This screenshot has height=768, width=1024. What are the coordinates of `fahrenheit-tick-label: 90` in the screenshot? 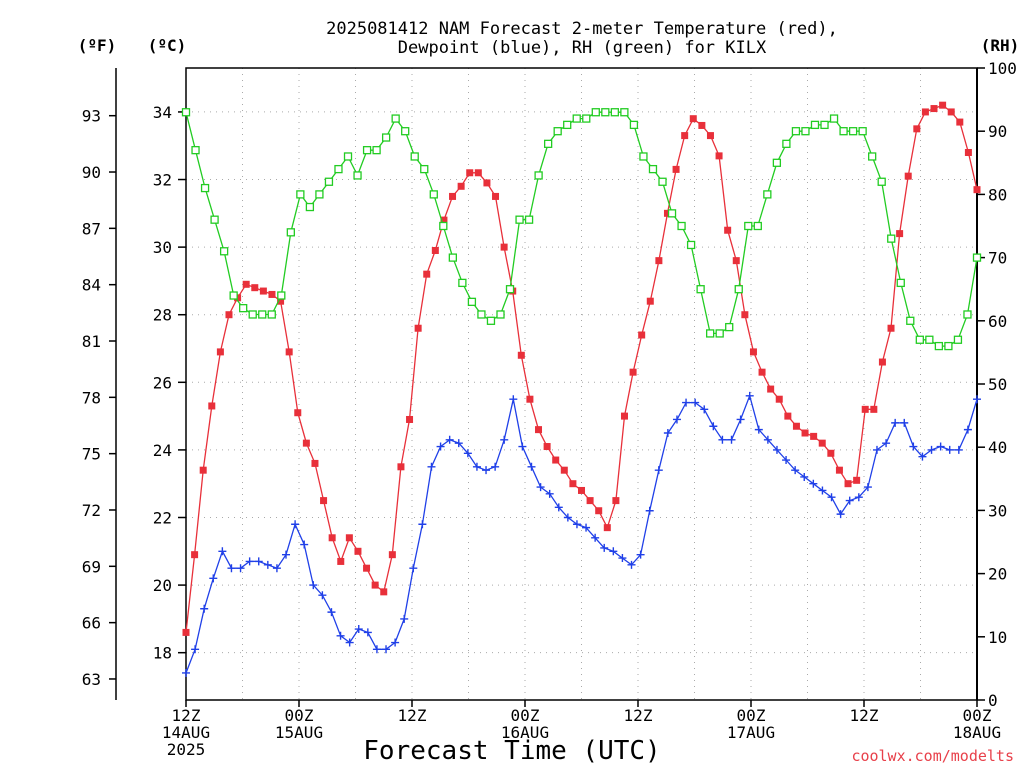 It's located at (91, 172).